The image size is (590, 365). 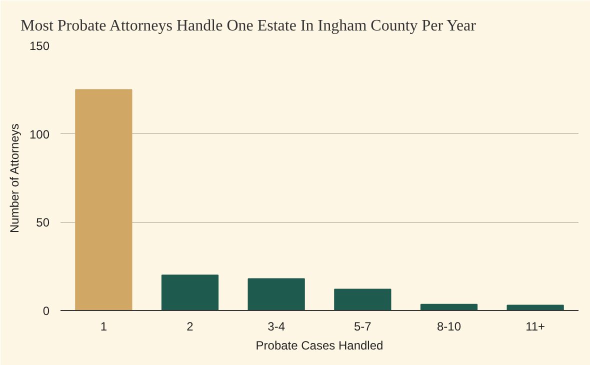 I want to click on x-tick-label: 1, so click(x=104, y=327).